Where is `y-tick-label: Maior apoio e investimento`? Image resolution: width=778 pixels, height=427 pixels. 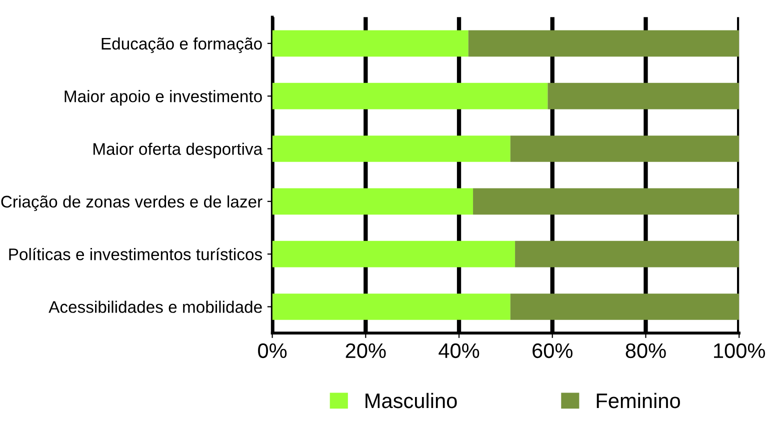 y-tick-label: Maior apoio e investimento is located at coordinates (163, 98).